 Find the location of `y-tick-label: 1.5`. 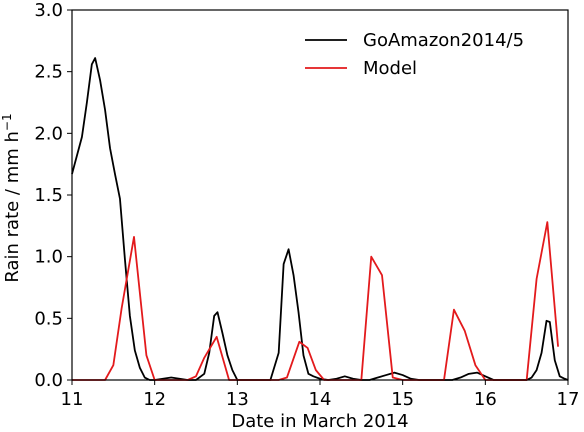

y-tick-label: 1.5 is located at coordinates (48, 195).